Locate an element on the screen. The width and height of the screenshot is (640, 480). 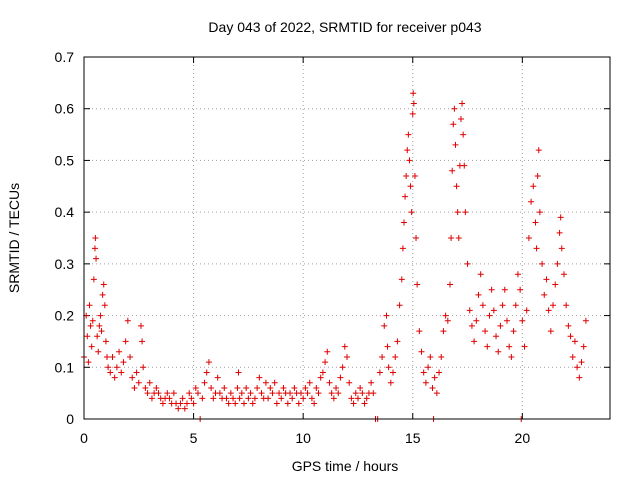
y-tick-label: 0.2 is located at coordinates (65, 316).